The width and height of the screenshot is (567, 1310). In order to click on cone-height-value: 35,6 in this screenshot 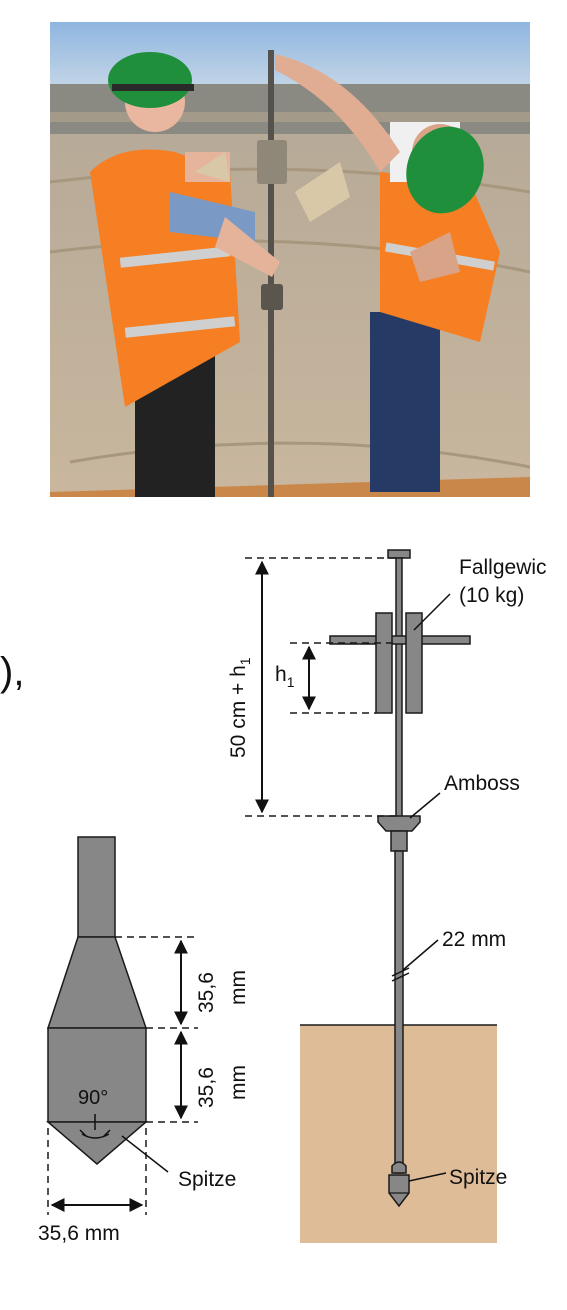, I will do `click(206, 992)`.